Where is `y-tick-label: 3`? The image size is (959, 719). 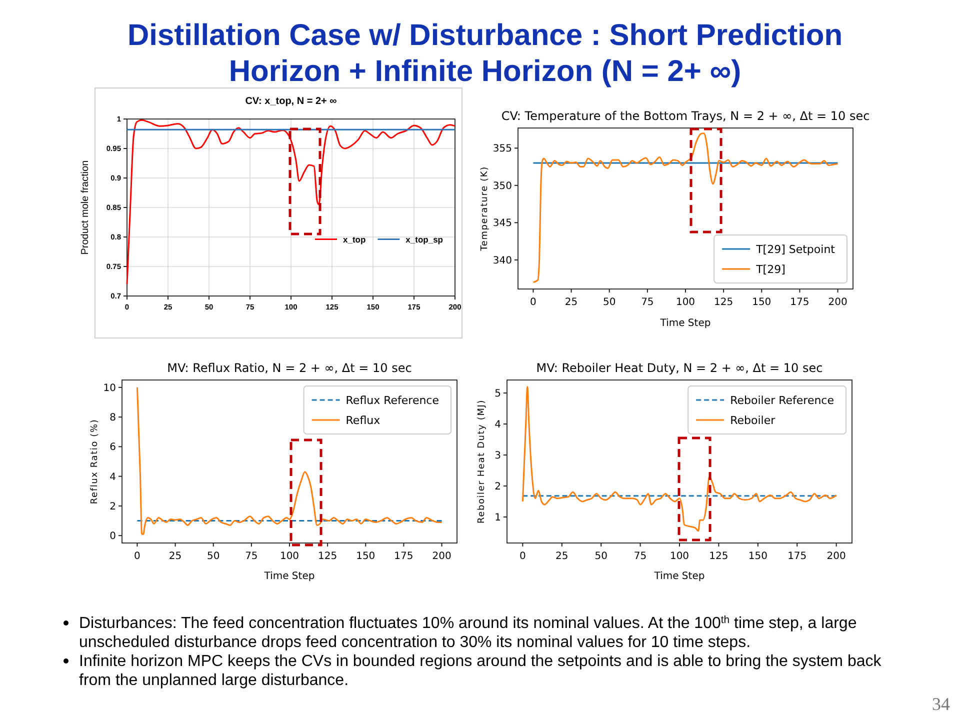 y-tick-label: 3 is located at coordinates (497, 456).